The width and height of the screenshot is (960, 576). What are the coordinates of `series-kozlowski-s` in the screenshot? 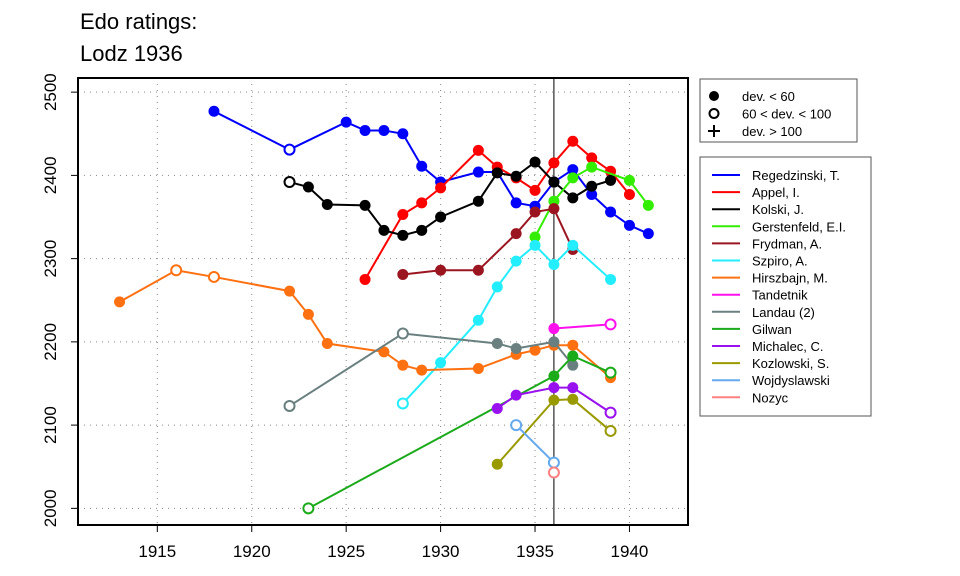 It's located at (554, 431).